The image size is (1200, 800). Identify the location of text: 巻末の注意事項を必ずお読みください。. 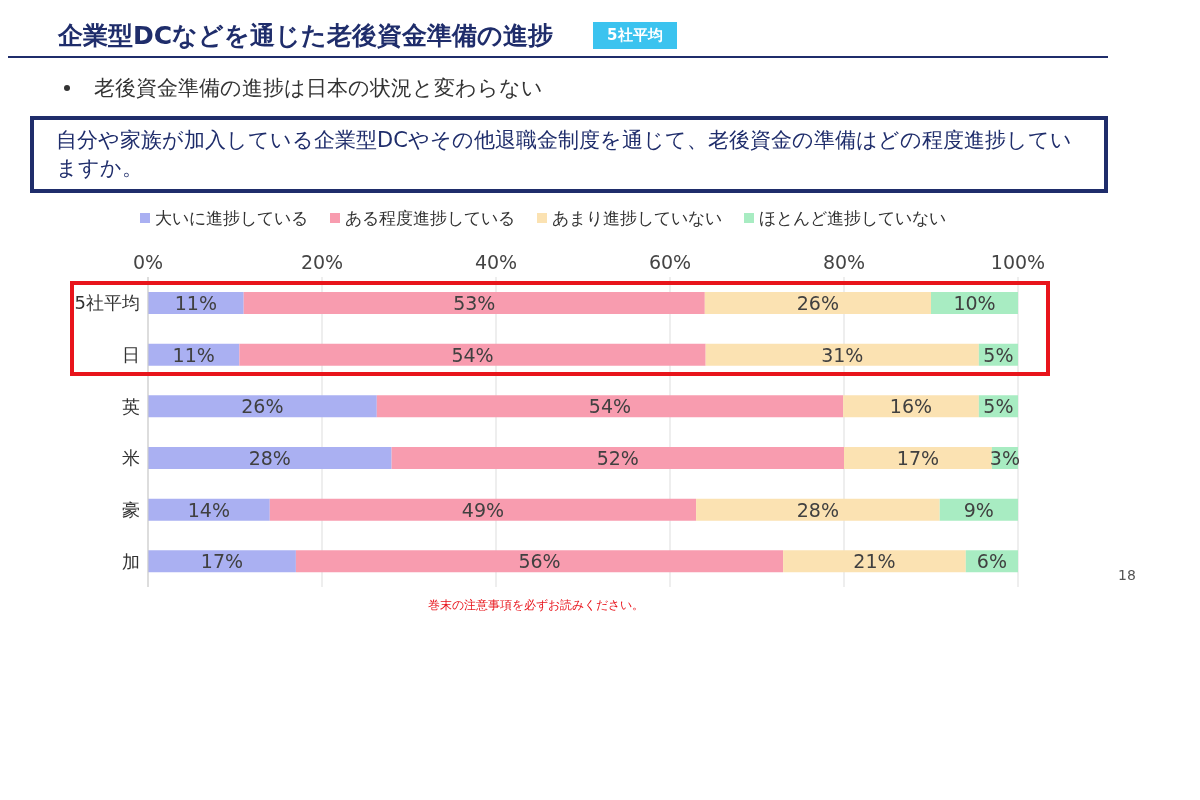
(536, 605).